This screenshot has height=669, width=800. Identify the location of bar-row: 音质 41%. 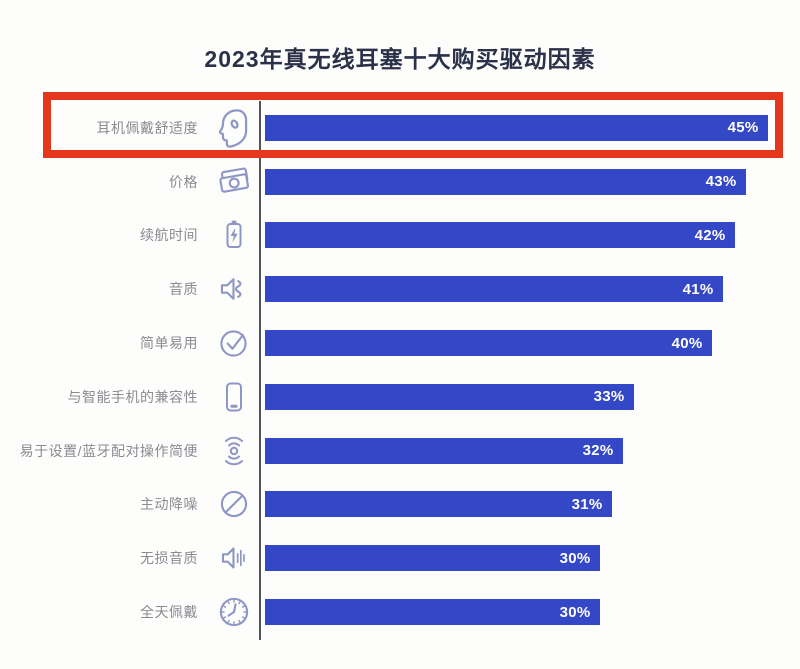
(400, 289).